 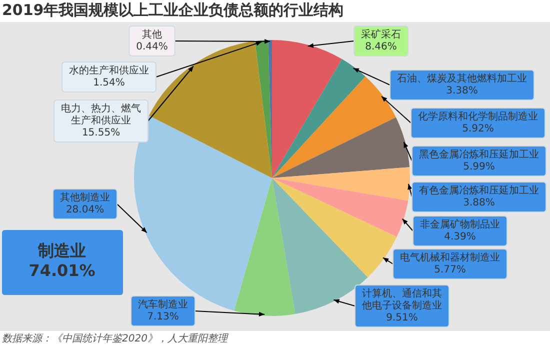 What do you see at coordinates (478, 116) in the screenshot?
I see `slice-label: 化学原料和化学制品制造业` at bounding box center [478, 116].